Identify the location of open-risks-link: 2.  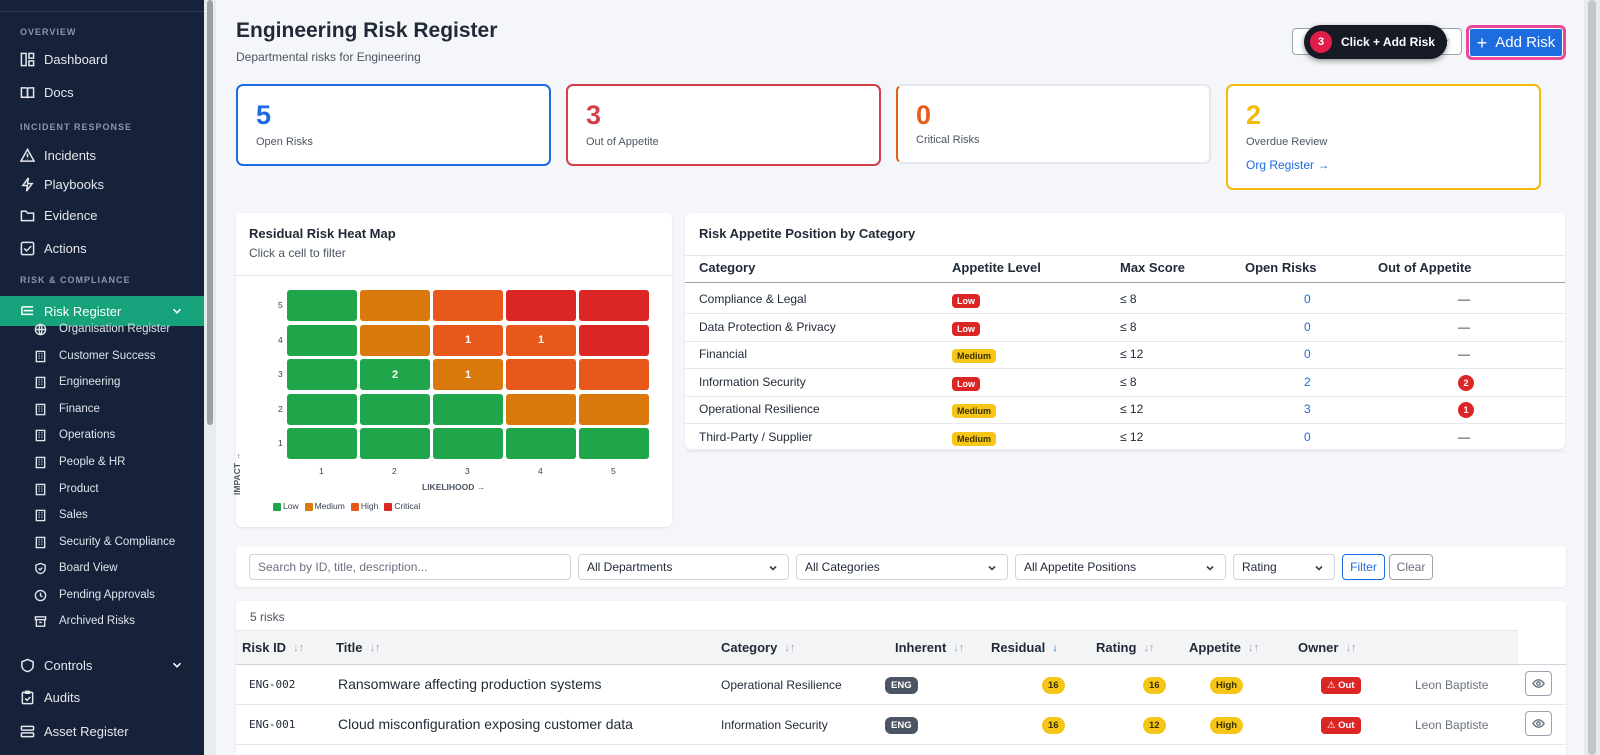
(1307, 381).